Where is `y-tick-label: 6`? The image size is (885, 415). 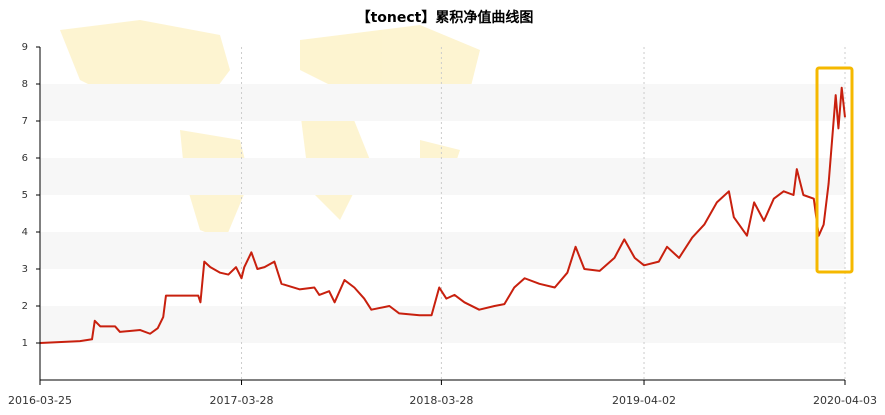 y-tick-label: 6 is located at coordinates (25, 158).